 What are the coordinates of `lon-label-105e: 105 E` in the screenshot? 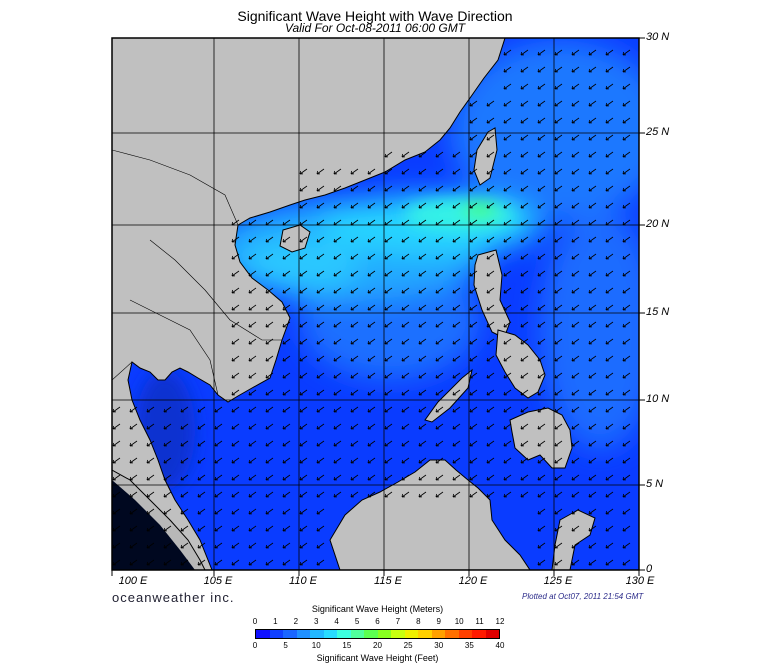 It's located at (218, 581).